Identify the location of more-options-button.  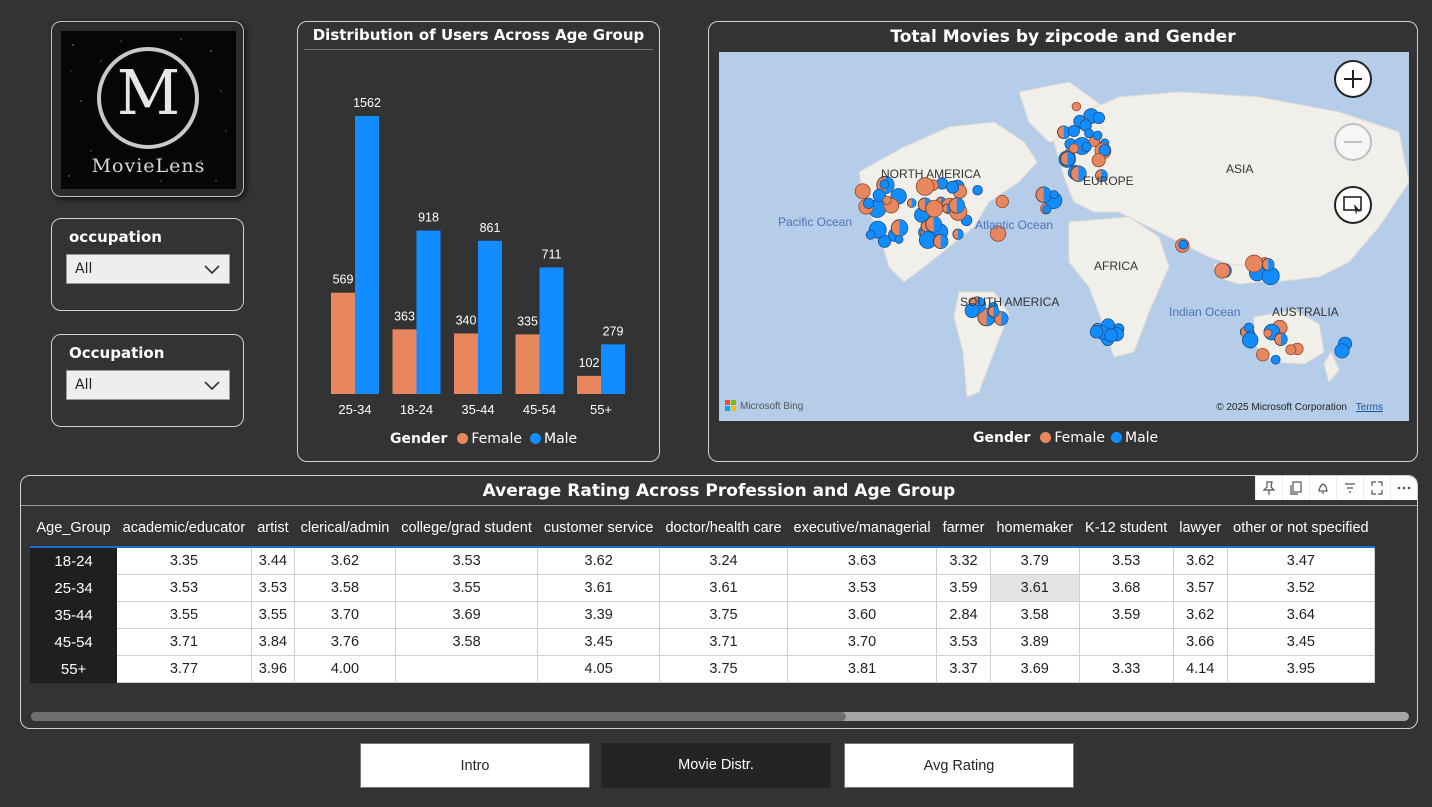
(1403, 488).